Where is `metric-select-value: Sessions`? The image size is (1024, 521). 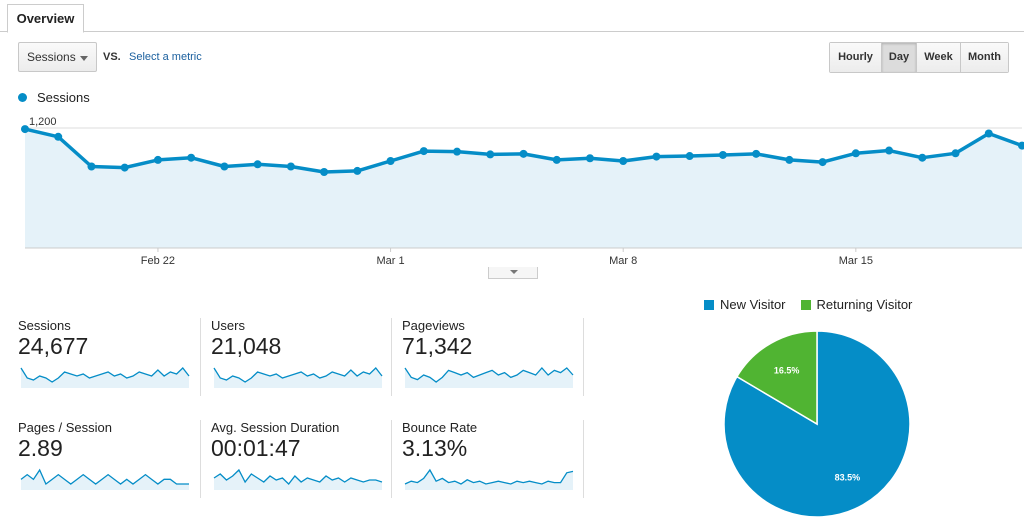
metric-select-value: Sessions is located at coordinates (51, 57).